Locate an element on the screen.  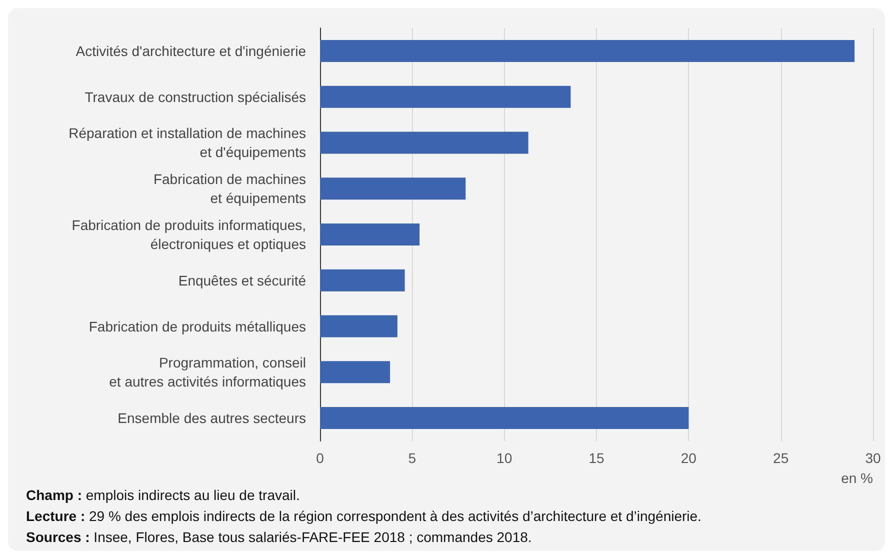
text: Lecture : 29 % des emplois indirects de la région correspondent à des activités d’architecture et d’ingénierie. is located at coordinates (364, 516).